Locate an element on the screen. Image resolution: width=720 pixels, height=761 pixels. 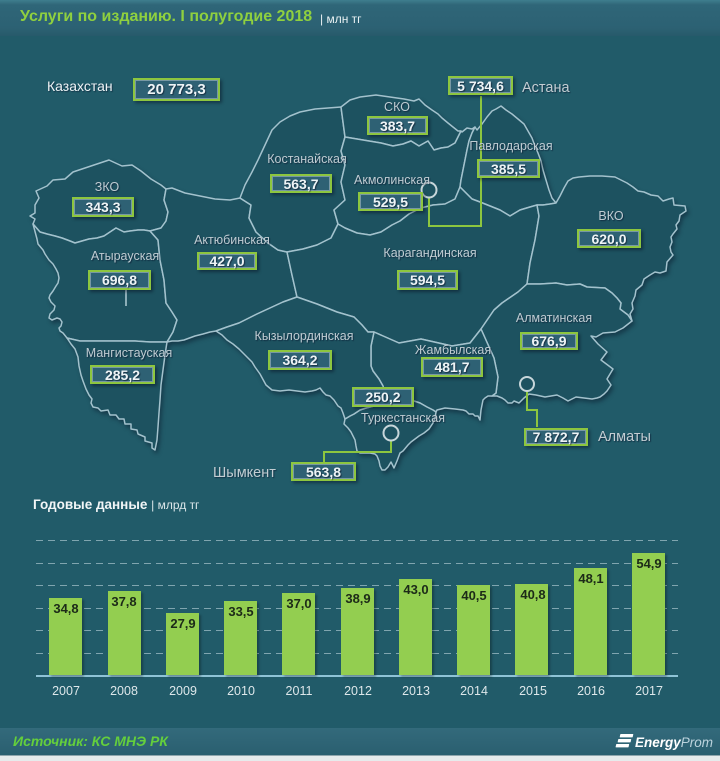
svg-text: EnergyProm is located at coordinates (674, 742).